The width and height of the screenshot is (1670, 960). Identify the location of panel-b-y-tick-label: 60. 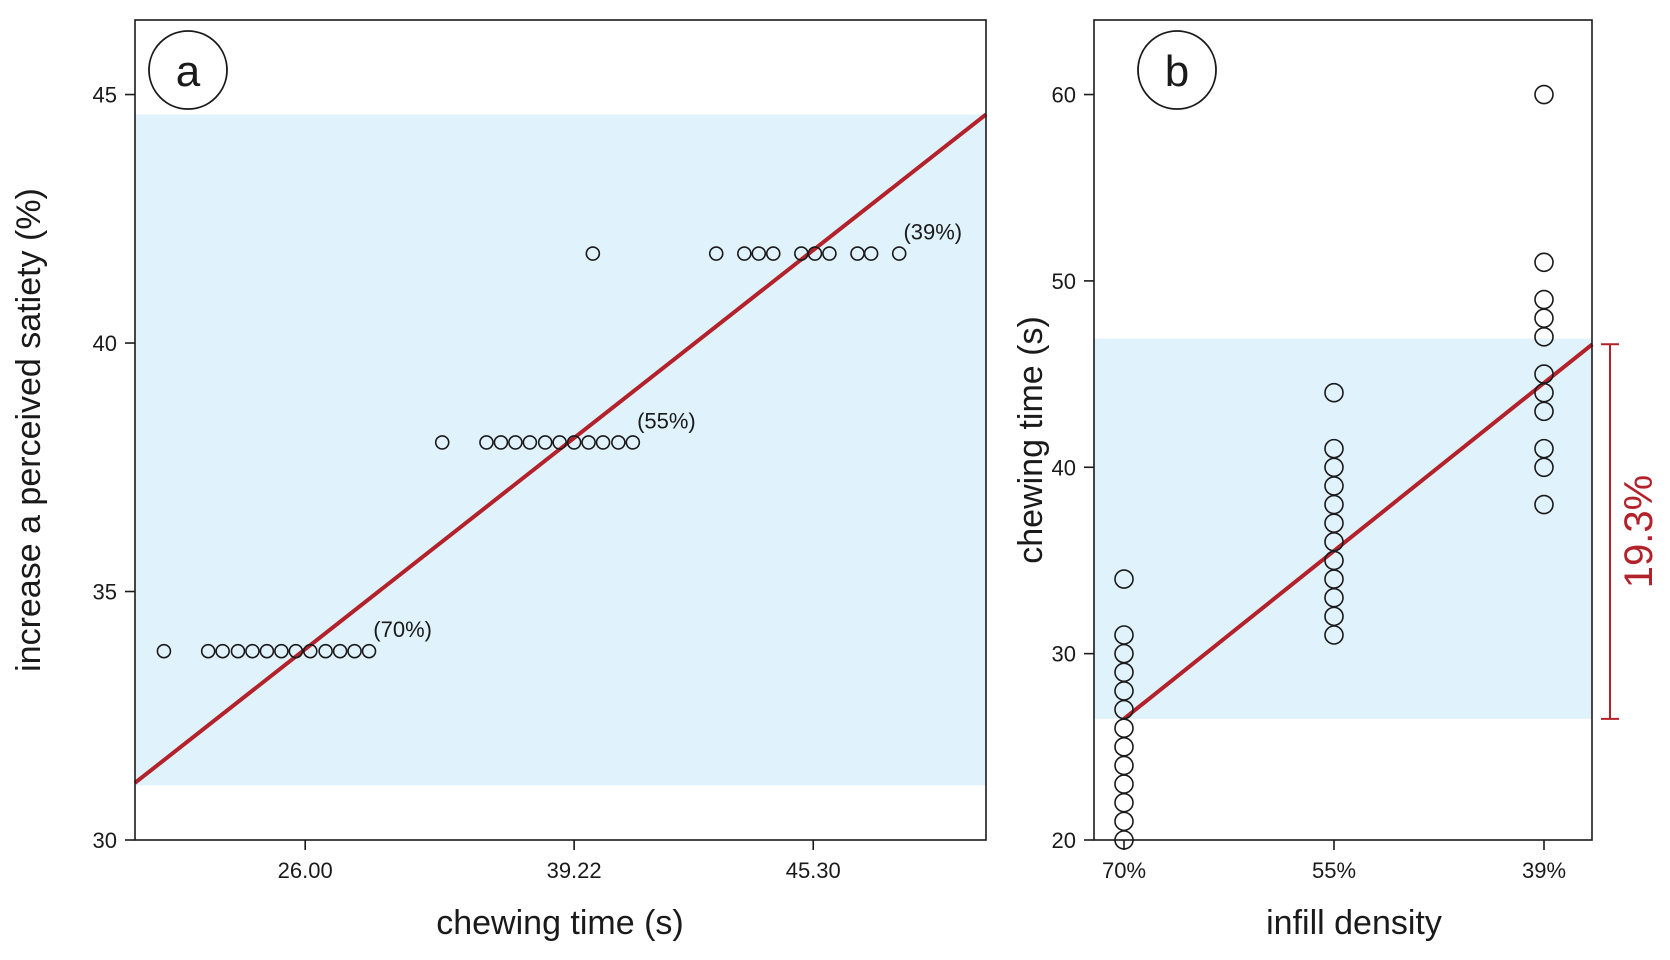
(1064, 95).